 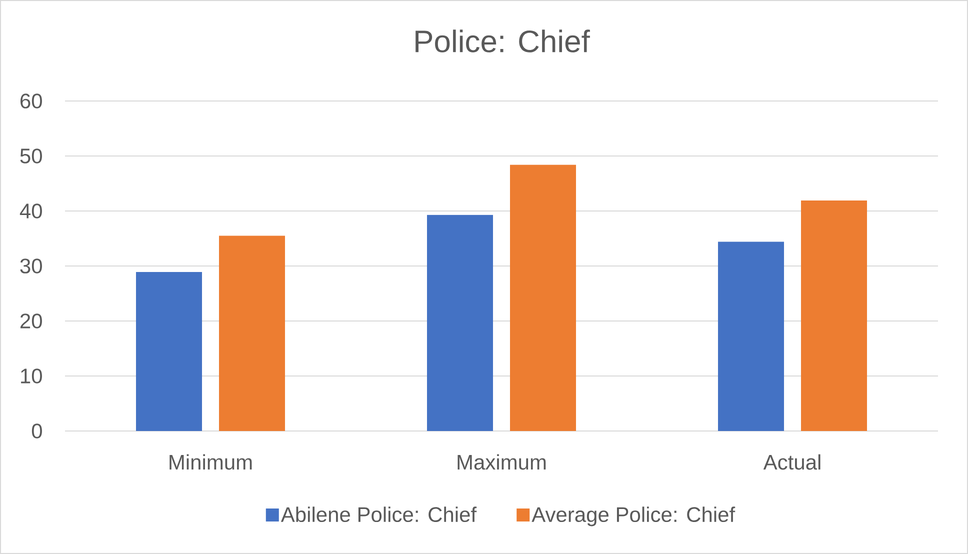 I want to click on x-tick-label: Minimum, so click(x=211, y=462).